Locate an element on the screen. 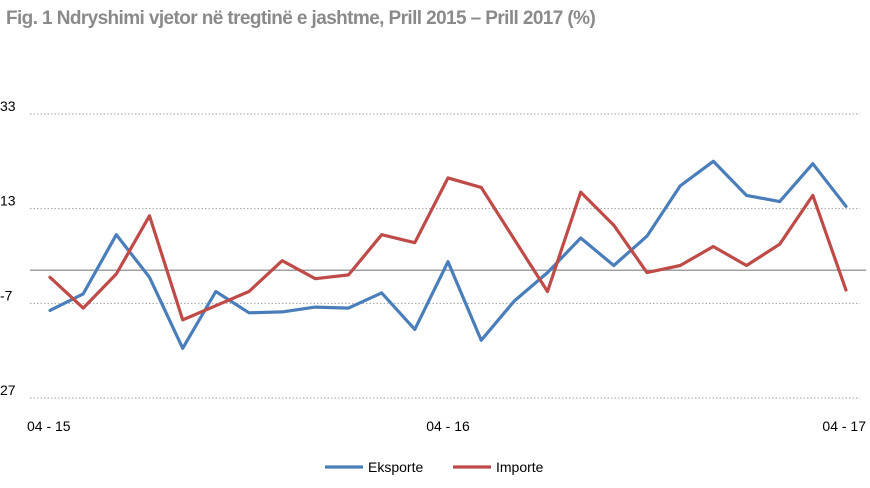 The height and width of the screenshot is (488, 870). y-tick-label: 27 is located at coordinates (8, 390).